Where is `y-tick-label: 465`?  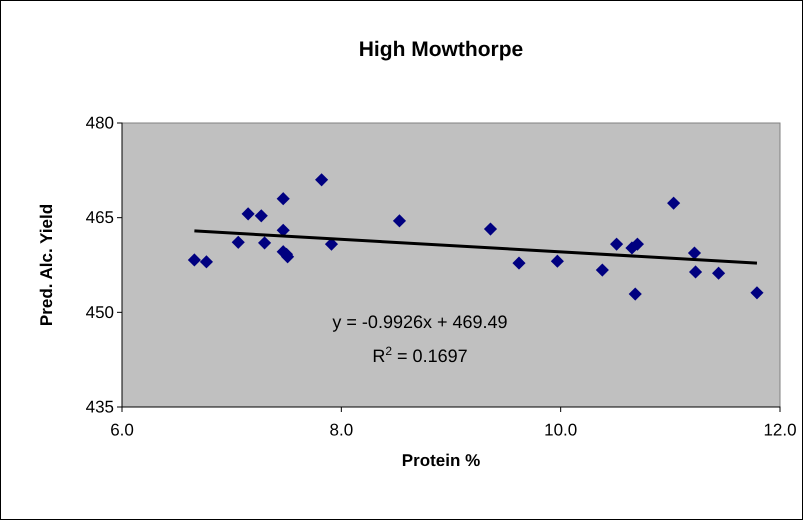
y-tick-label: 465 is located at coordinates (100, 218).